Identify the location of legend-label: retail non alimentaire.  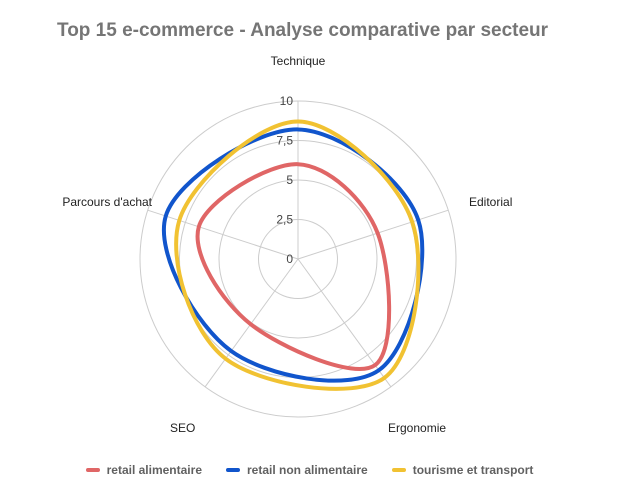
(307, 470).